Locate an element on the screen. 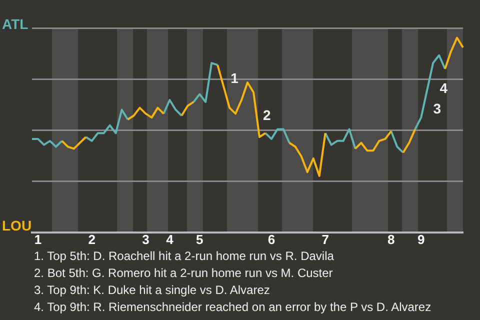 This screenshot has width=480, height=320. x-tick-label: 8 is located at coordinates (391, 239).